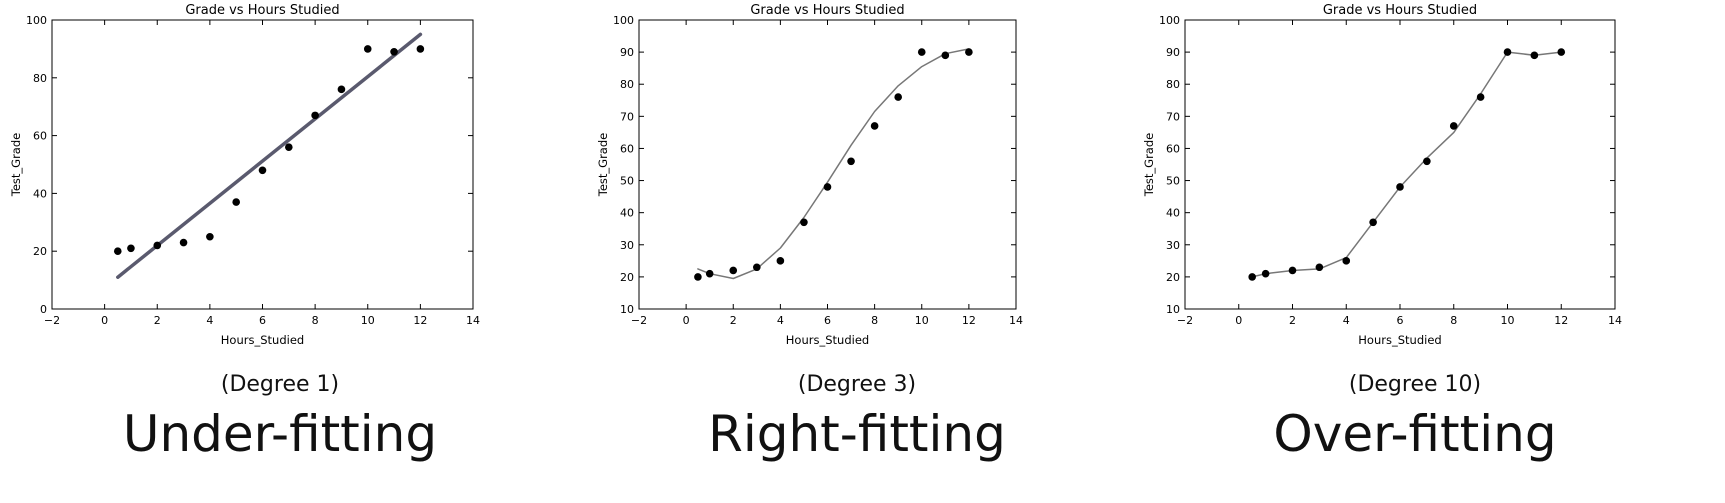 This screenshot has width=1725, height=503. What do you see at coordinates (1173, 245) in the screenshot?
I see `y-tick-label: 30` at bounding box center [1173, 245].